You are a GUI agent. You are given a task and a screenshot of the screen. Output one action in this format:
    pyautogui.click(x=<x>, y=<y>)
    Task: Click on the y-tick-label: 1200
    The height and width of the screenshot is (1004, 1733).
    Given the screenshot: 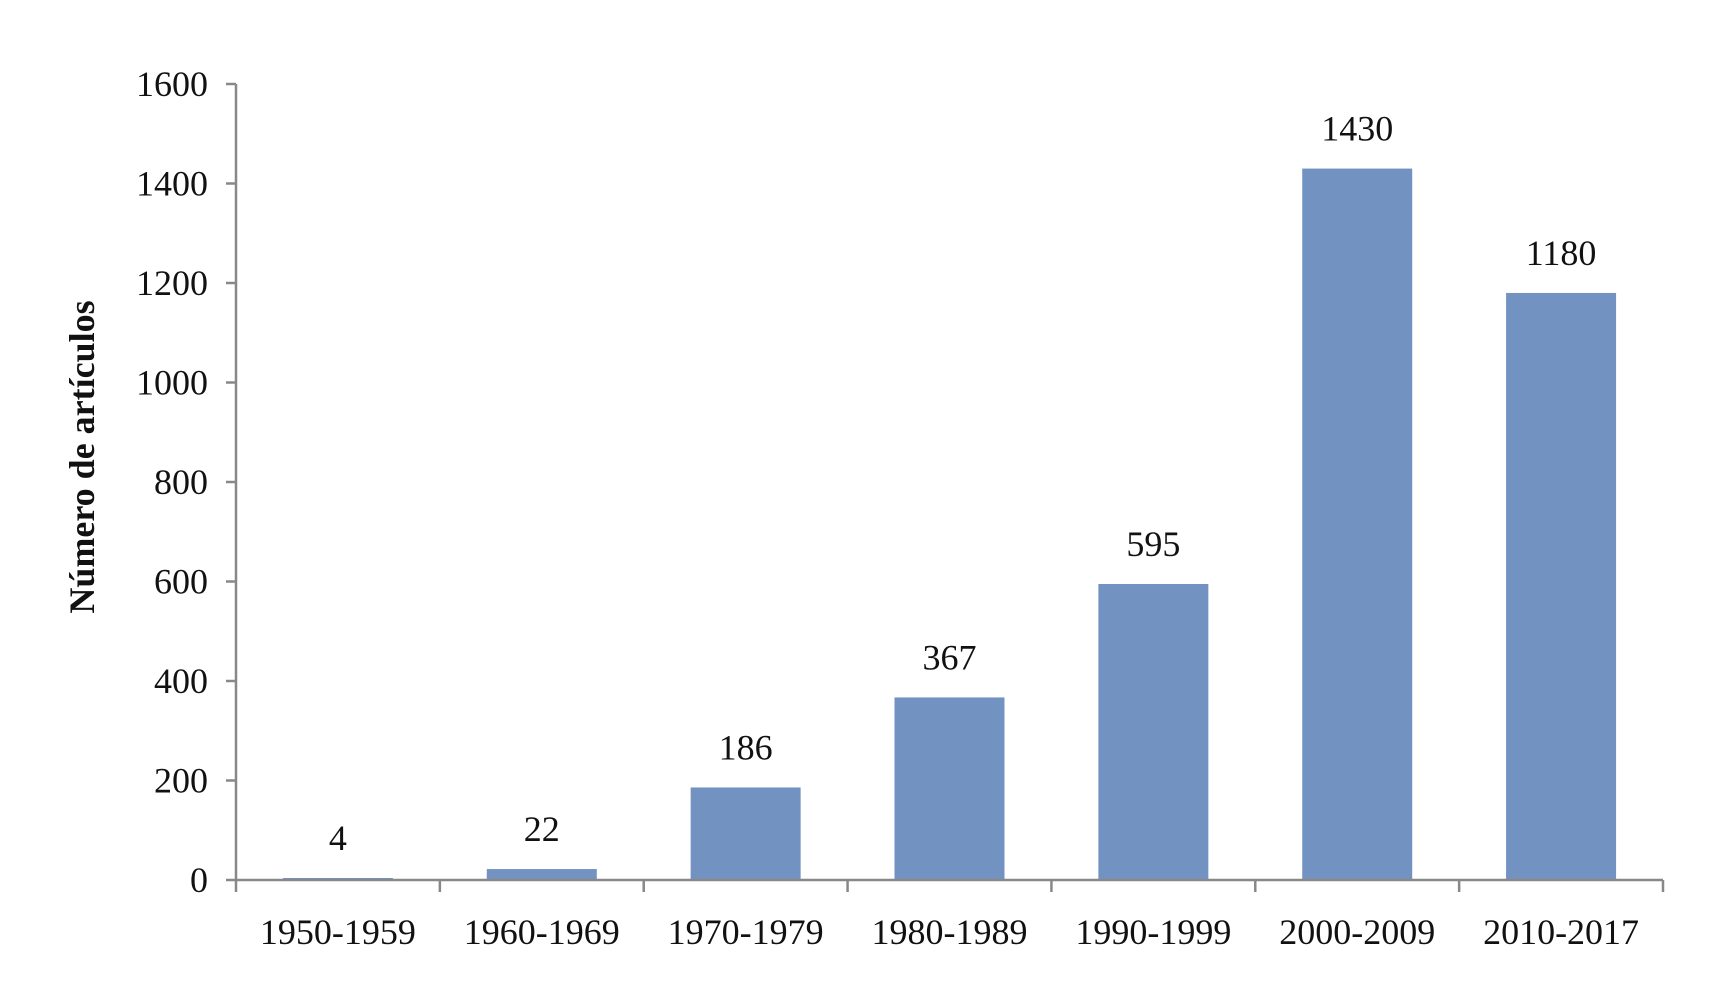 What is the action you would take?
    pyautogui.click(x=172, y=283)
    